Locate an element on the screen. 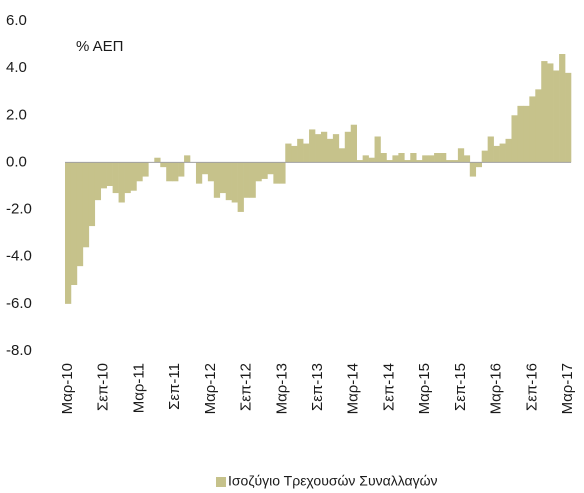 The width and height of the screenshot is (584, 493). y-tick-label: -8.0 is located at coordinates (19, 350).